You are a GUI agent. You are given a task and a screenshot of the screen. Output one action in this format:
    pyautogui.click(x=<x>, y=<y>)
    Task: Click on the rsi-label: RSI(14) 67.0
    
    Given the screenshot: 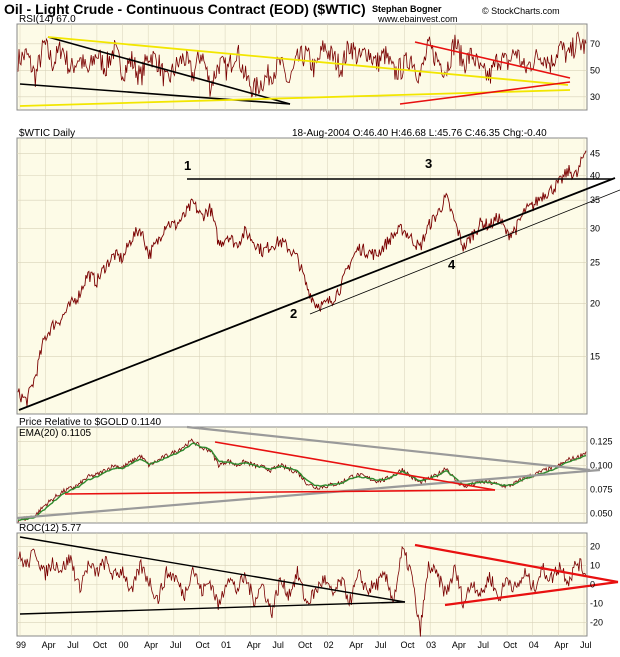 What is the action you would take?
    pyautogui.click(x=47, y=19)
    